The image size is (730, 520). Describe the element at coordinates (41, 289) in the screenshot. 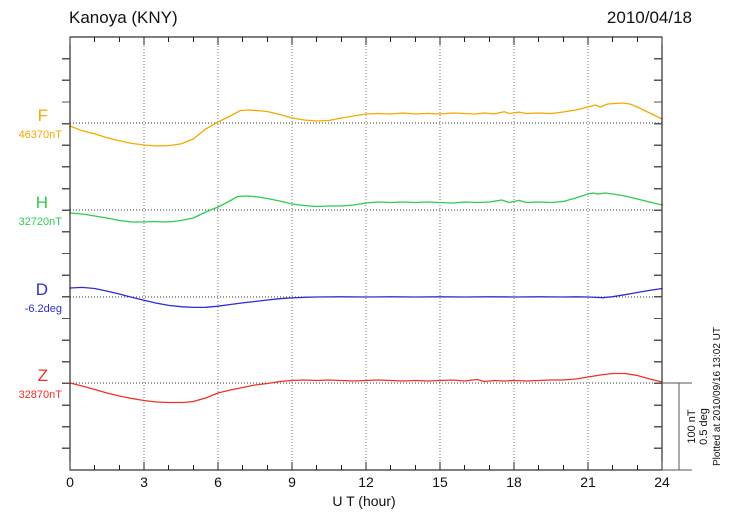

I see `series-label-d: D` at that location.